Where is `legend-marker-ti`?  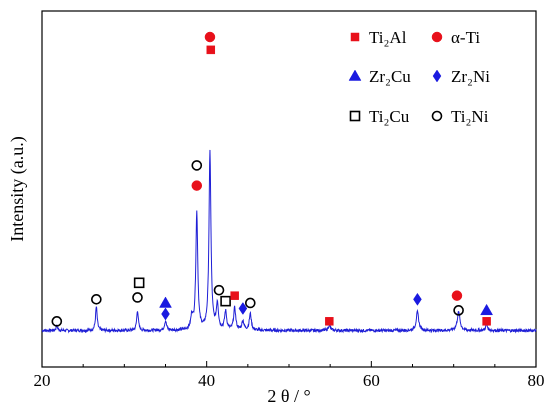
legend-marker-ti is located at coordinates (437, 37).